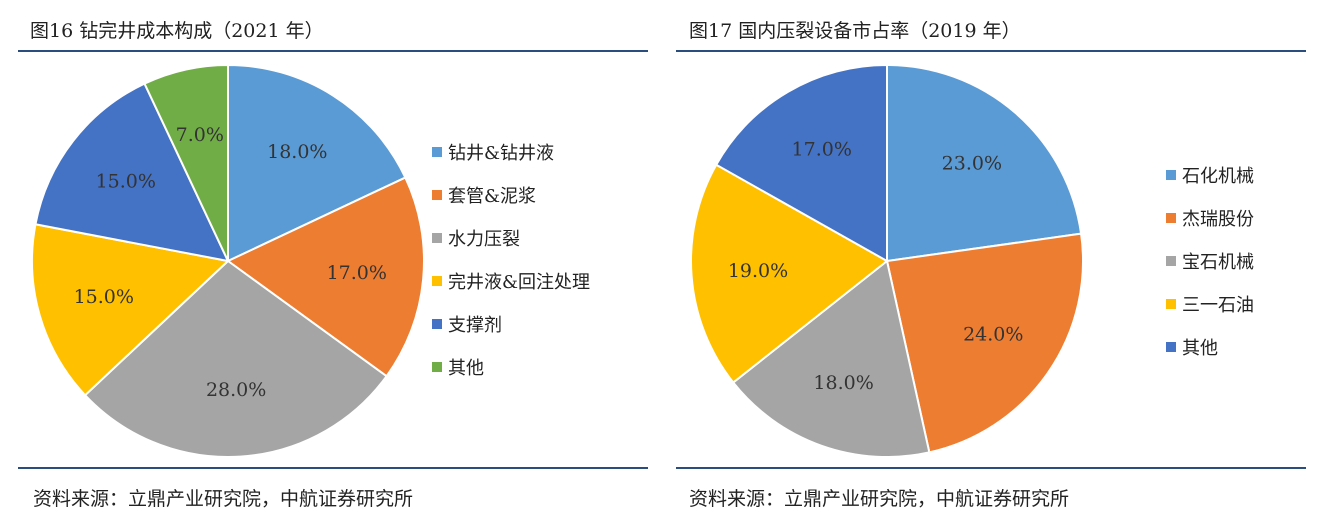 The height and width of the screenshot is (526, 1324). I want to click on legend-label: 完井液&回注处理, so click(519, 282).